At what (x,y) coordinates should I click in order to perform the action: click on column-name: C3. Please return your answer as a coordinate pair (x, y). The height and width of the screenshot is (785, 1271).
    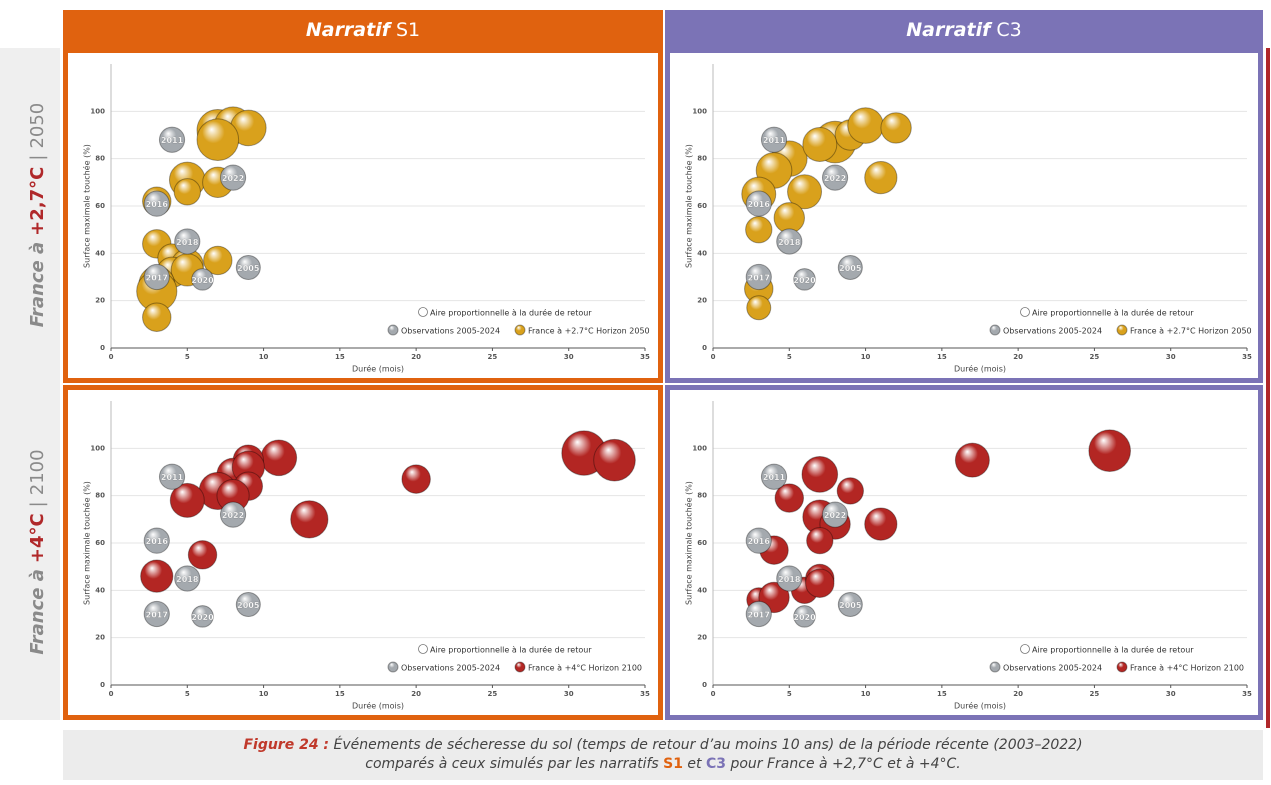
    Looking at the image, I should click on (1008, 30).